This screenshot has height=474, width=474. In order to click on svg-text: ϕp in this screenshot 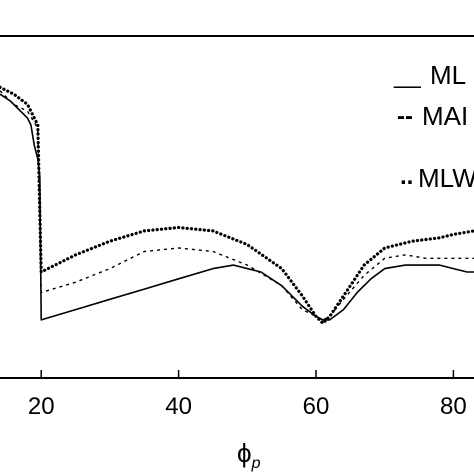, I will do `click(249, 455)`.